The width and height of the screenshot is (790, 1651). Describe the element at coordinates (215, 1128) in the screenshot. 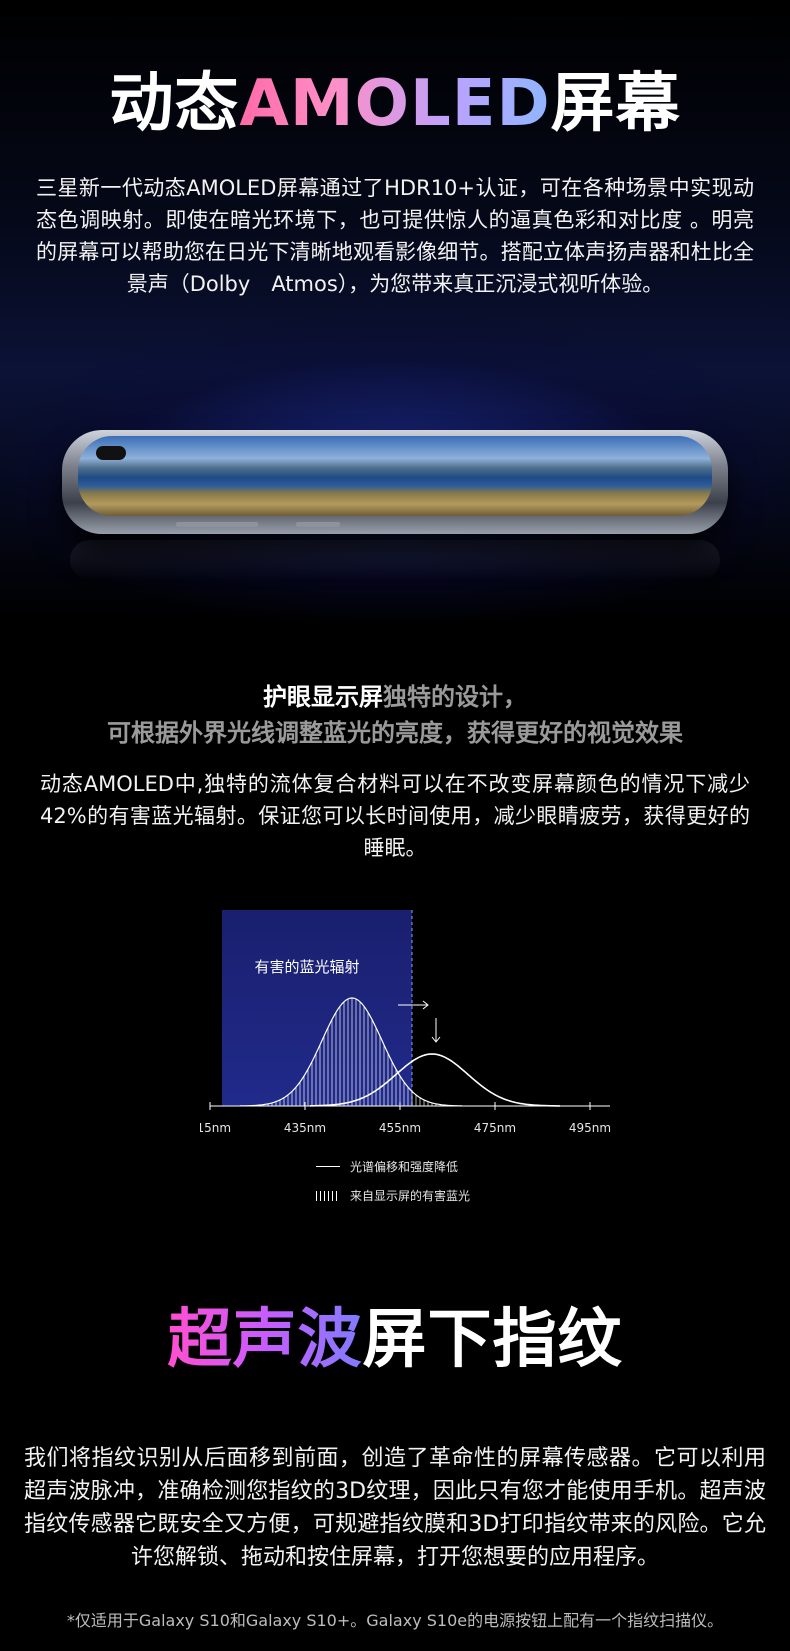

I see `x-tick-label: 415nm` at that location.